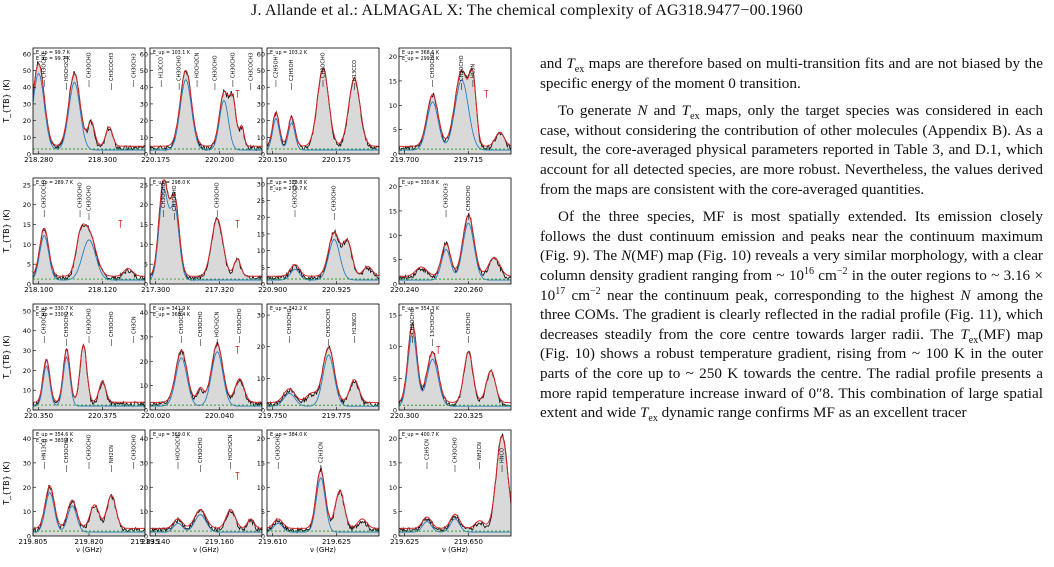 This screenshot has width=1054, height=567. Describe the element at coordinates (38, 416) in the screenshot. I see `x-tick-label: 220.350` at that location.